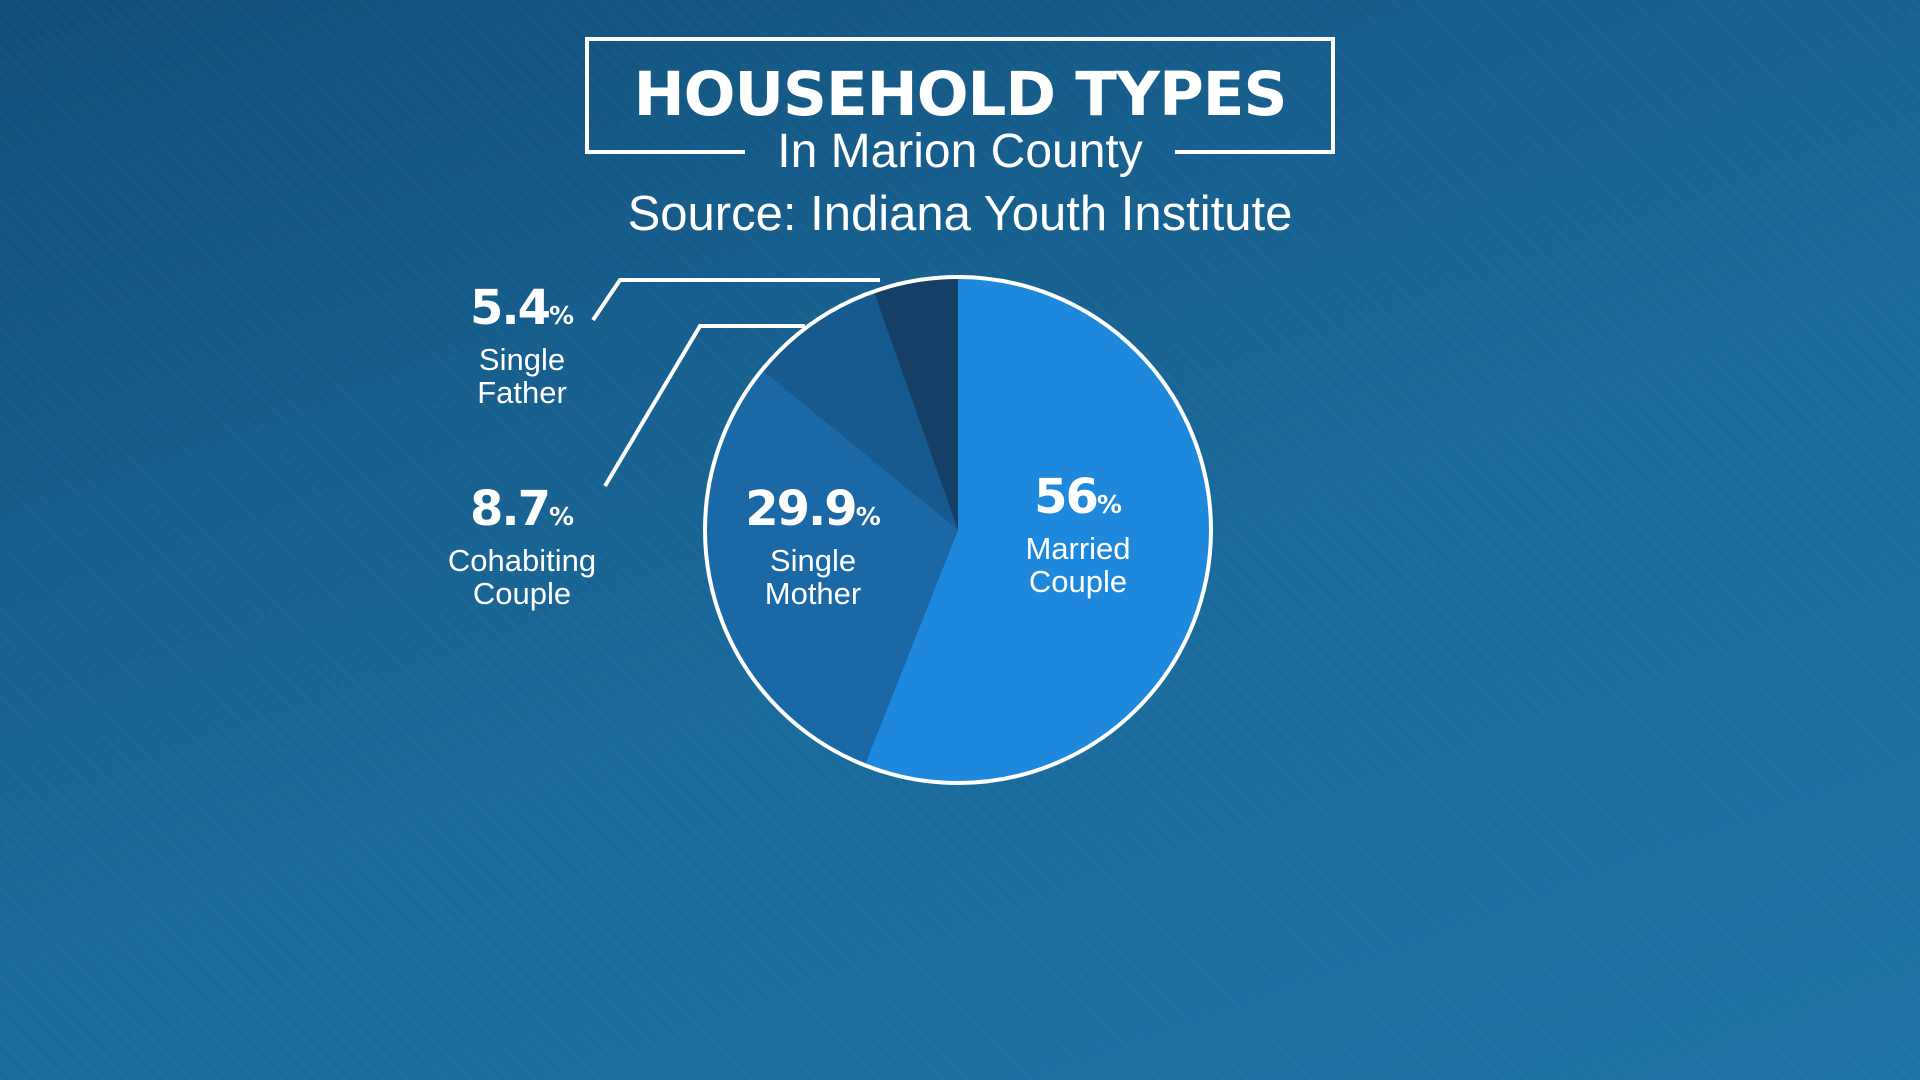 This screenshot has height=1080, width=1920. What do you see at coordinates (813, 593) in the screenshot?
I see `slice-name-line: Mother` at bounding box center [813, 593].